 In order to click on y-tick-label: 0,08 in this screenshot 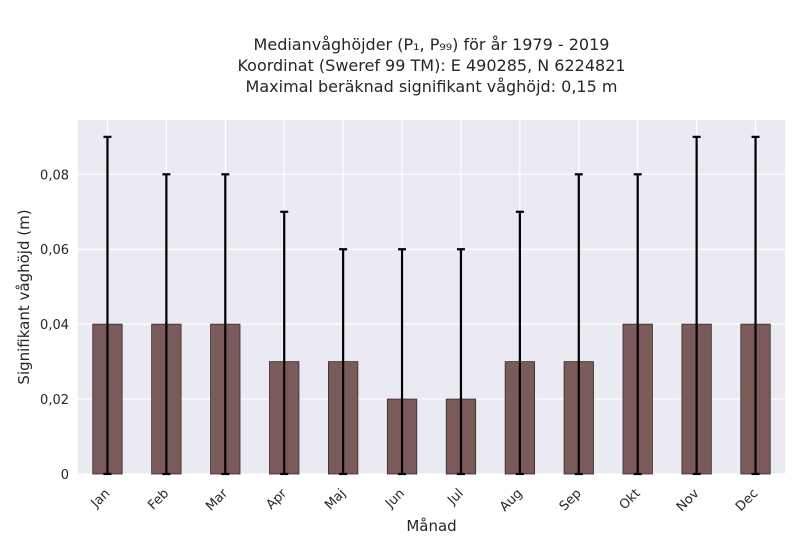, I will do `click(54, 175)`.